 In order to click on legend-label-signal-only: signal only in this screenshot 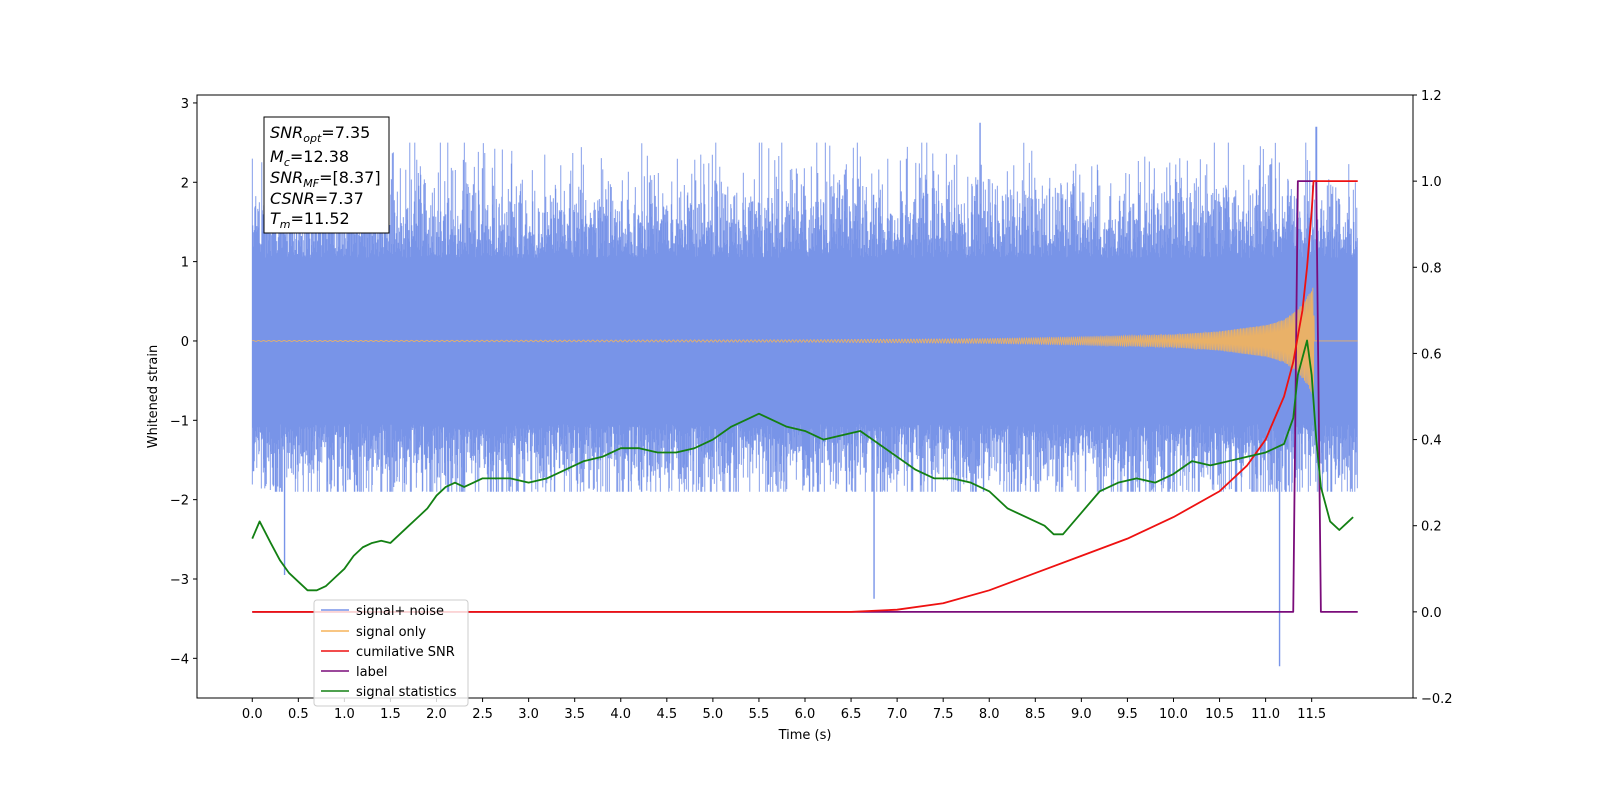, I will do `click(391, 632)`.